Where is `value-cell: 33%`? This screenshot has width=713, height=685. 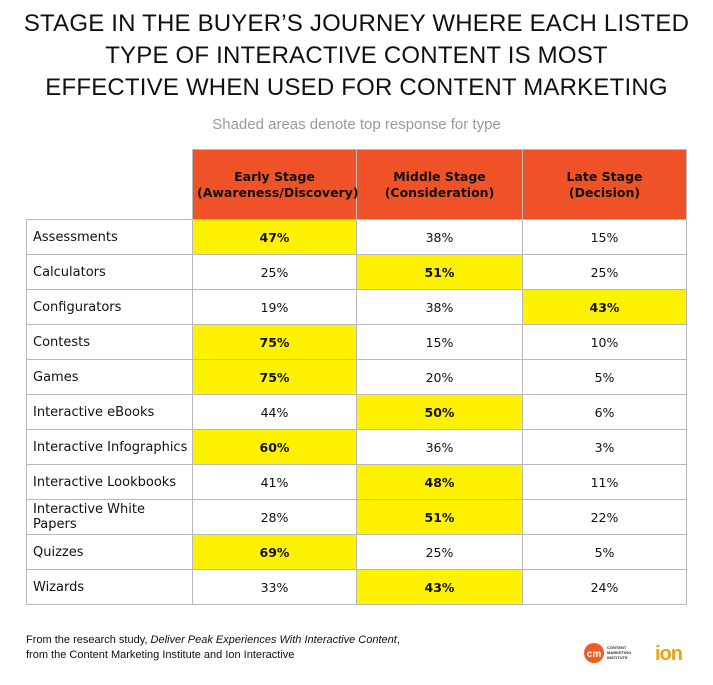 value-cell: 33% is located at coordinates (274, 587).